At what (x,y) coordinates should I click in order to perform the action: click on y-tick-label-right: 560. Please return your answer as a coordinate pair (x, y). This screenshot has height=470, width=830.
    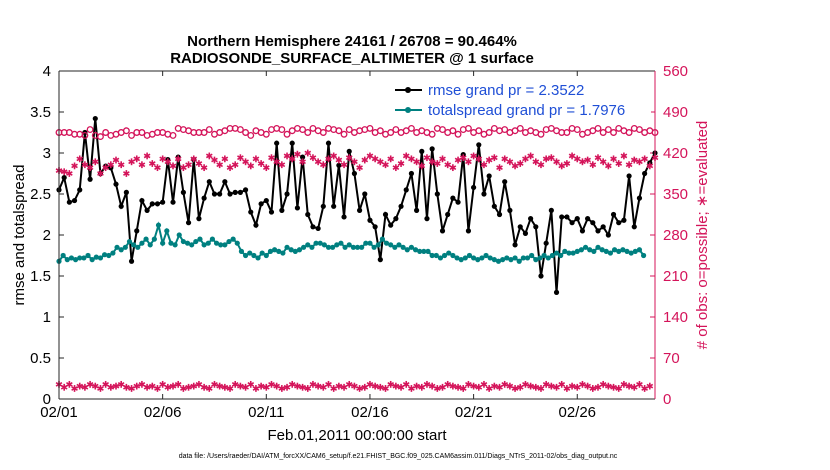
    Looking at the image, I should click on (675, 71).